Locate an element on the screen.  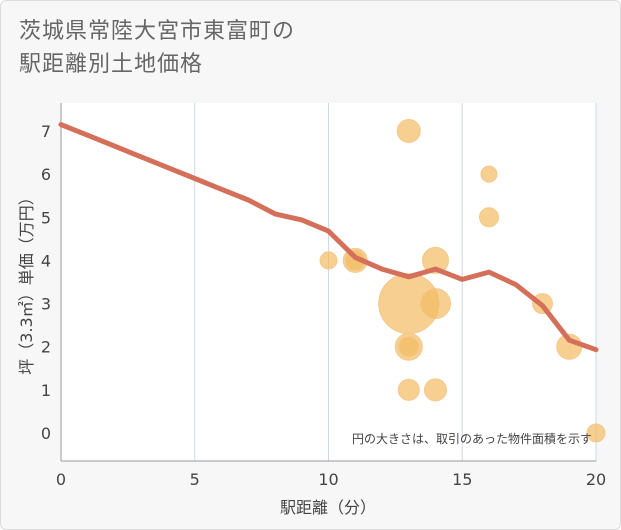
x-tick-label: 0 is located at coordinates (61, 479).